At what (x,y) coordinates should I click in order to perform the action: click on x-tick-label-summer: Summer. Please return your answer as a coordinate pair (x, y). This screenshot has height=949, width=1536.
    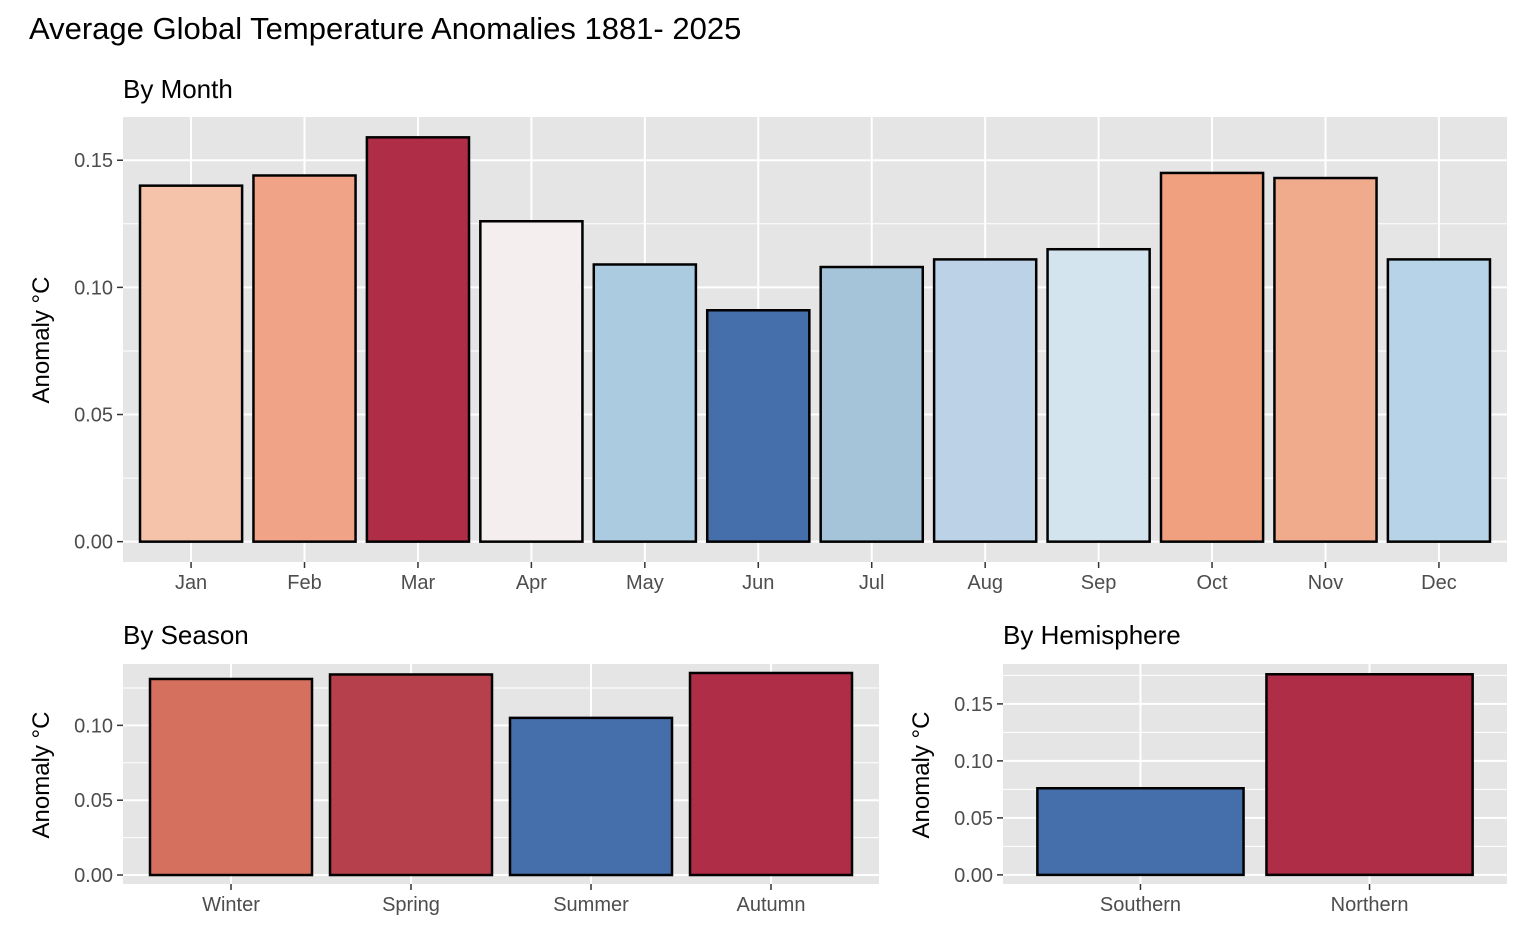
    Looking at the image, I should click on (591, 905).